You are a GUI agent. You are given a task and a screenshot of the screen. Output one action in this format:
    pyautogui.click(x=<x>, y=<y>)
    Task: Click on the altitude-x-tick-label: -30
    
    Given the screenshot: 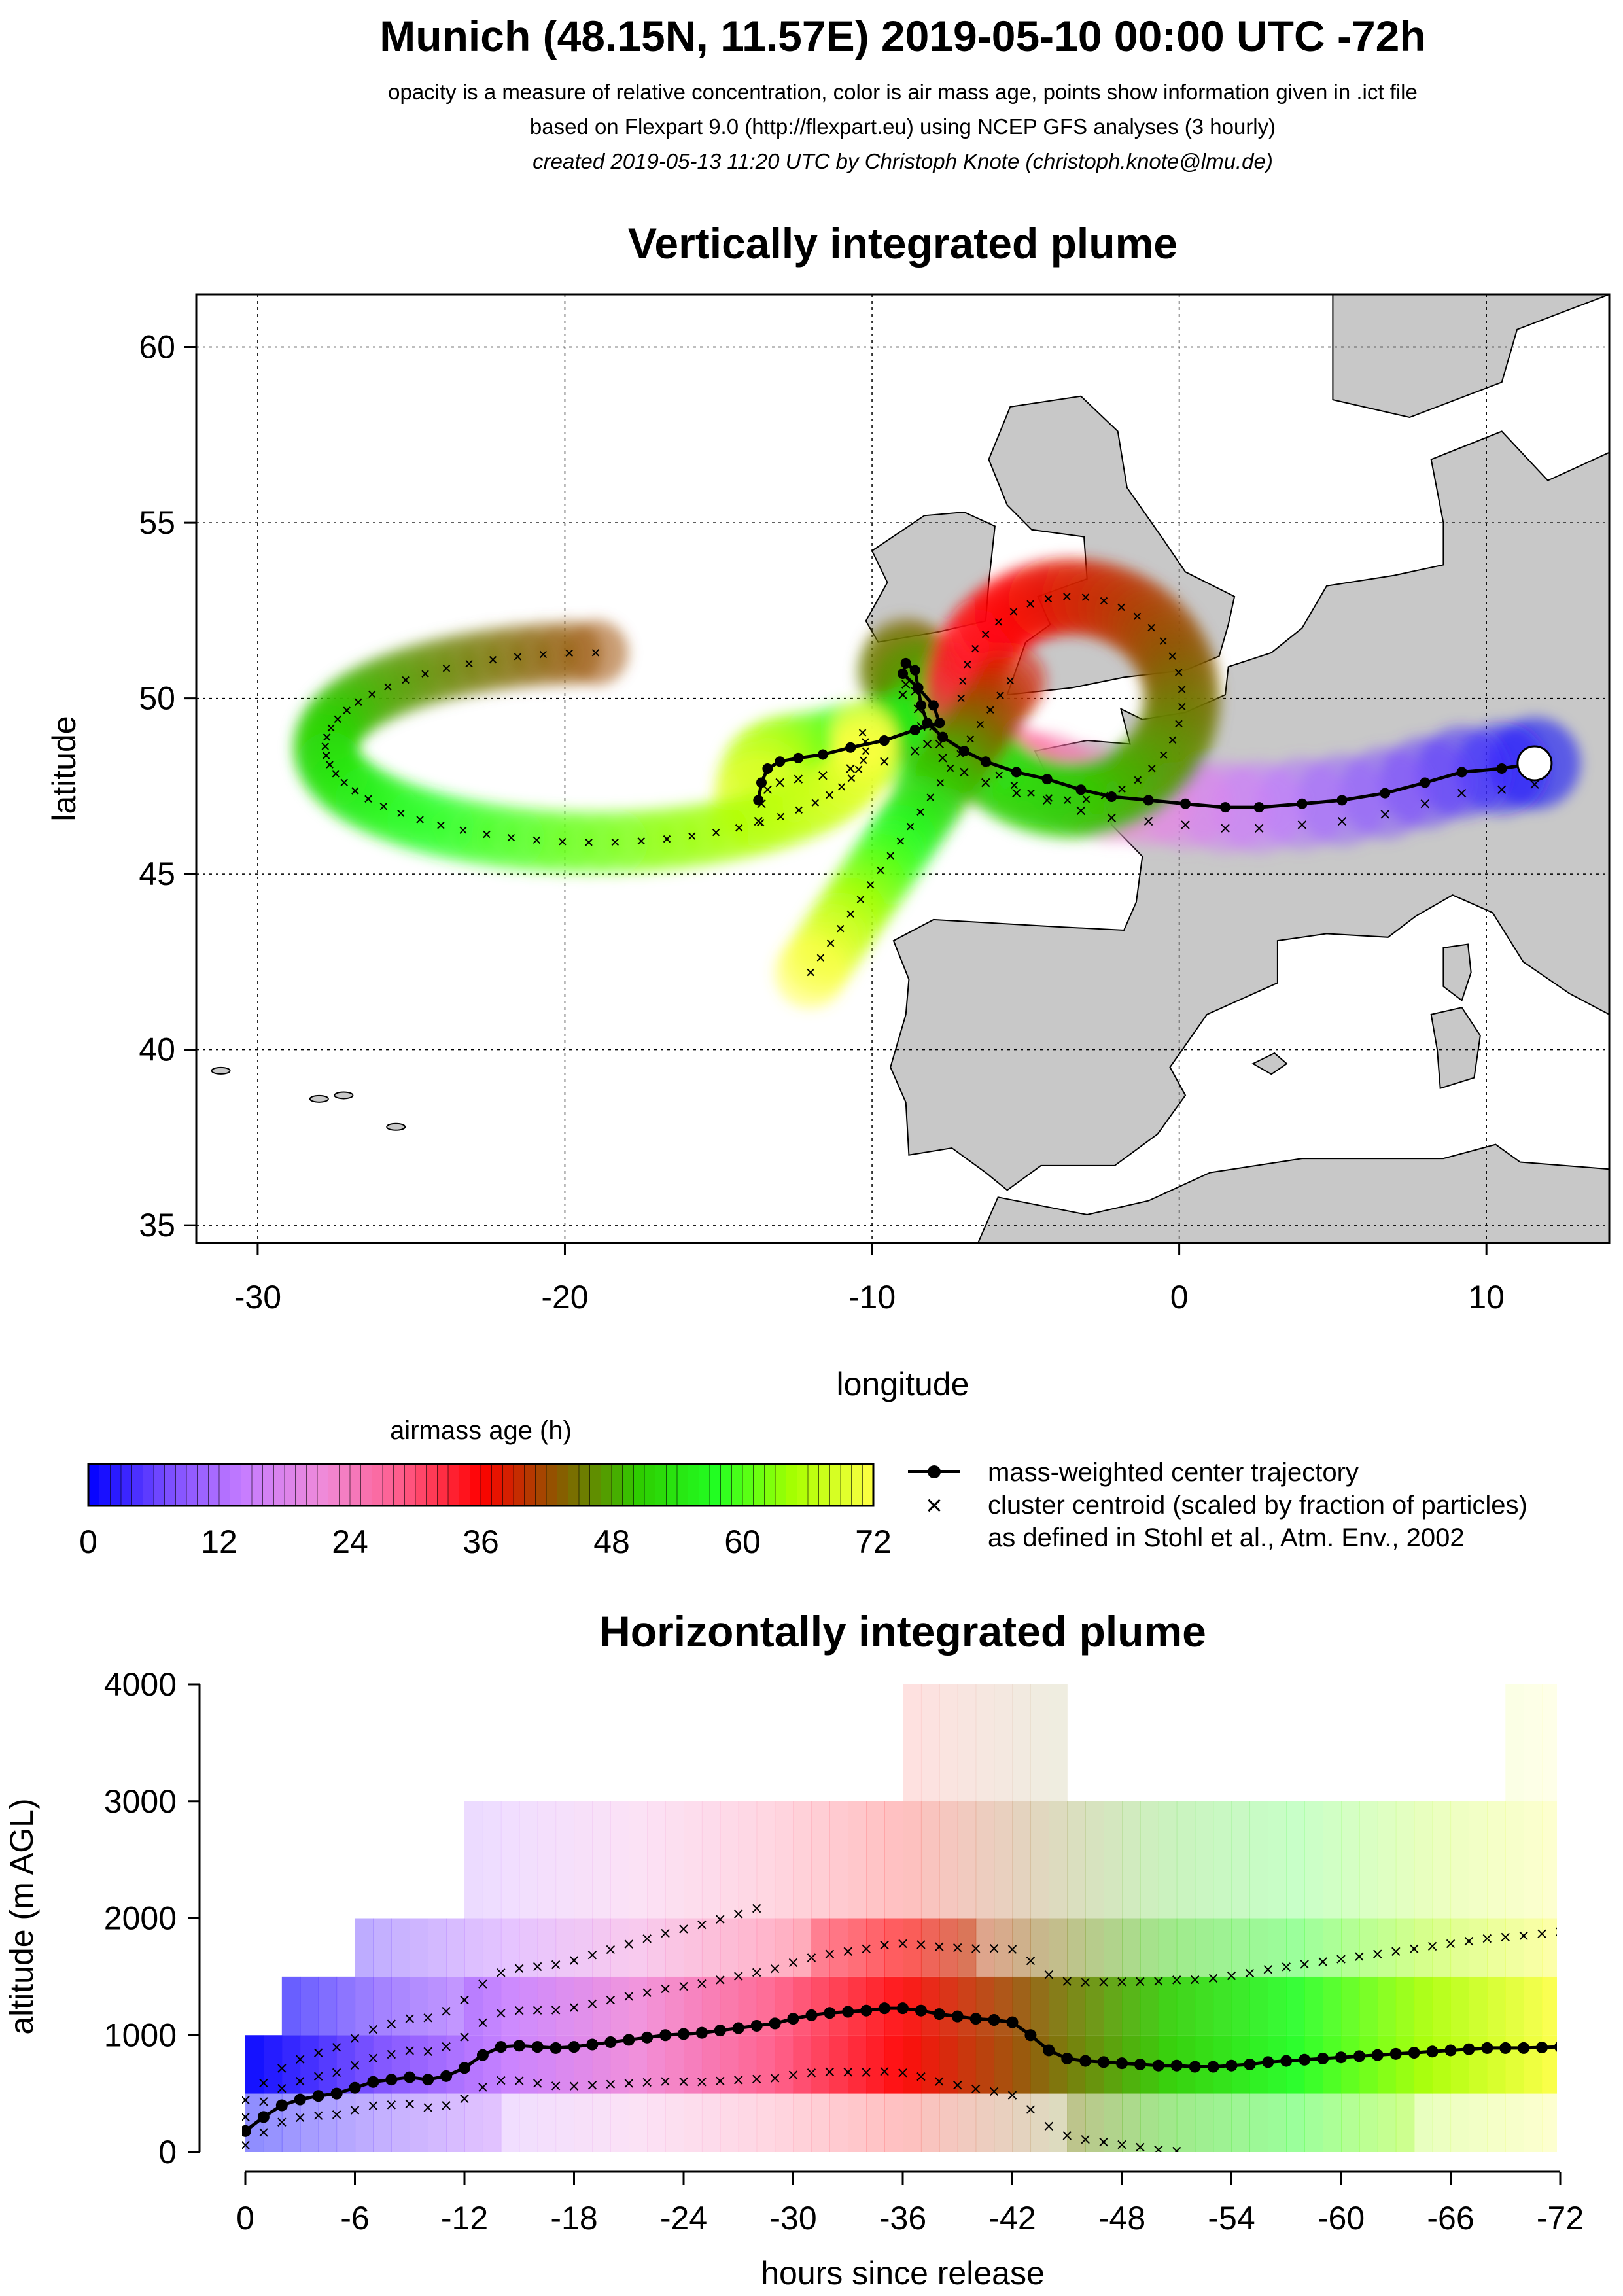 What is the action you would take?
    pyautogui.click(x=792, y=2218)
    